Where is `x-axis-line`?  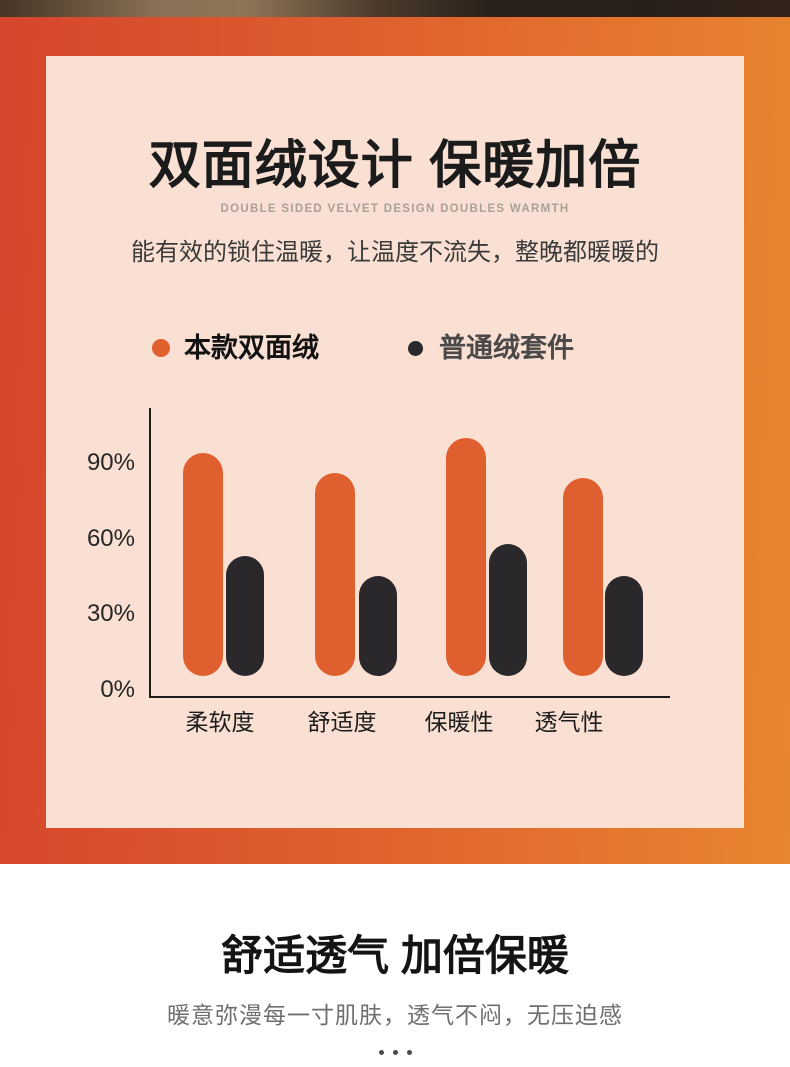
x-axis-line is located at coordinates (409, 697).